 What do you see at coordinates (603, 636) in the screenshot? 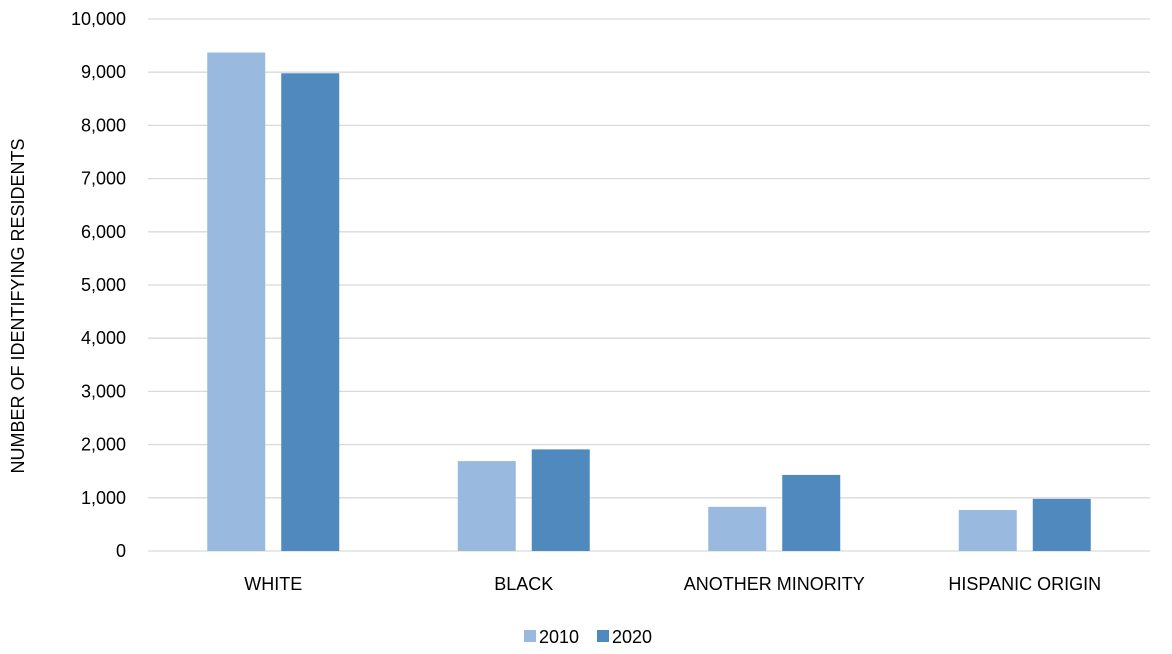
I see `legend-swatch-2020` at bounding box center [603, 636].